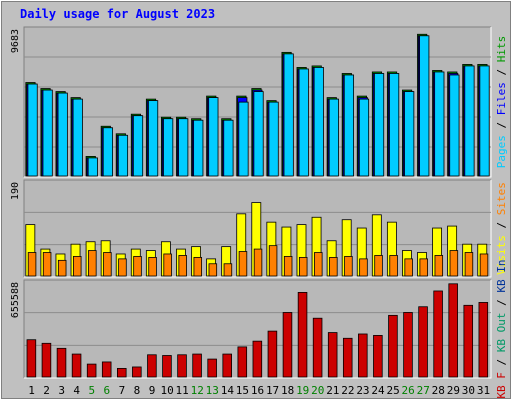 The height and width of the screenshot is (400, 512). I want to click on x-tick-label: 20, so click(317, 390).